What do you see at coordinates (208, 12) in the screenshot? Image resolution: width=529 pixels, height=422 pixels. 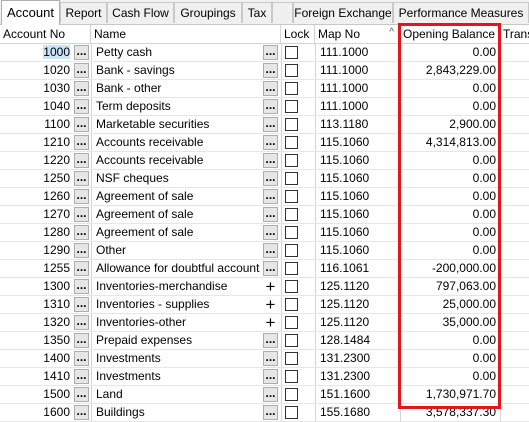 I see `tab-groupings: Groupings` at bounding box center [208, 12].